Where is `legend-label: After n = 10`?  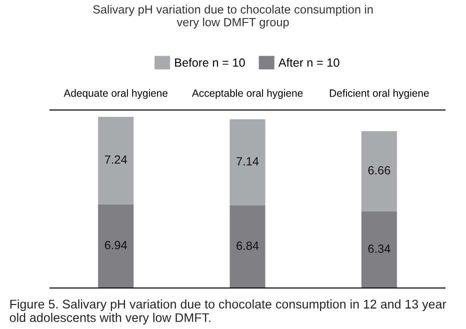 legend-label: After n = 10 is located at coordinates (309, 62).